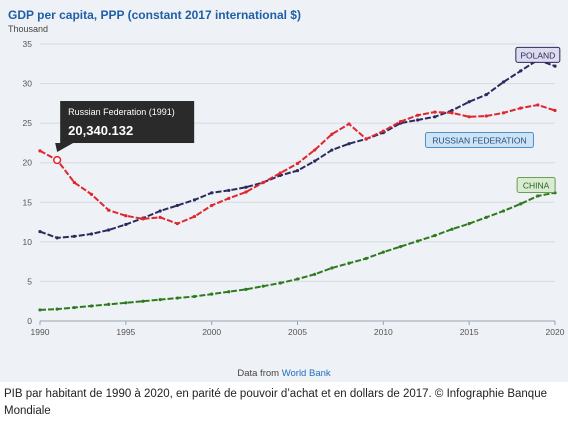 The height and width of the screenshot is (425, 568). Describe the element at coordinates (211, 332) in the screenshot. I see `x-tick-label: 2000` at that location.